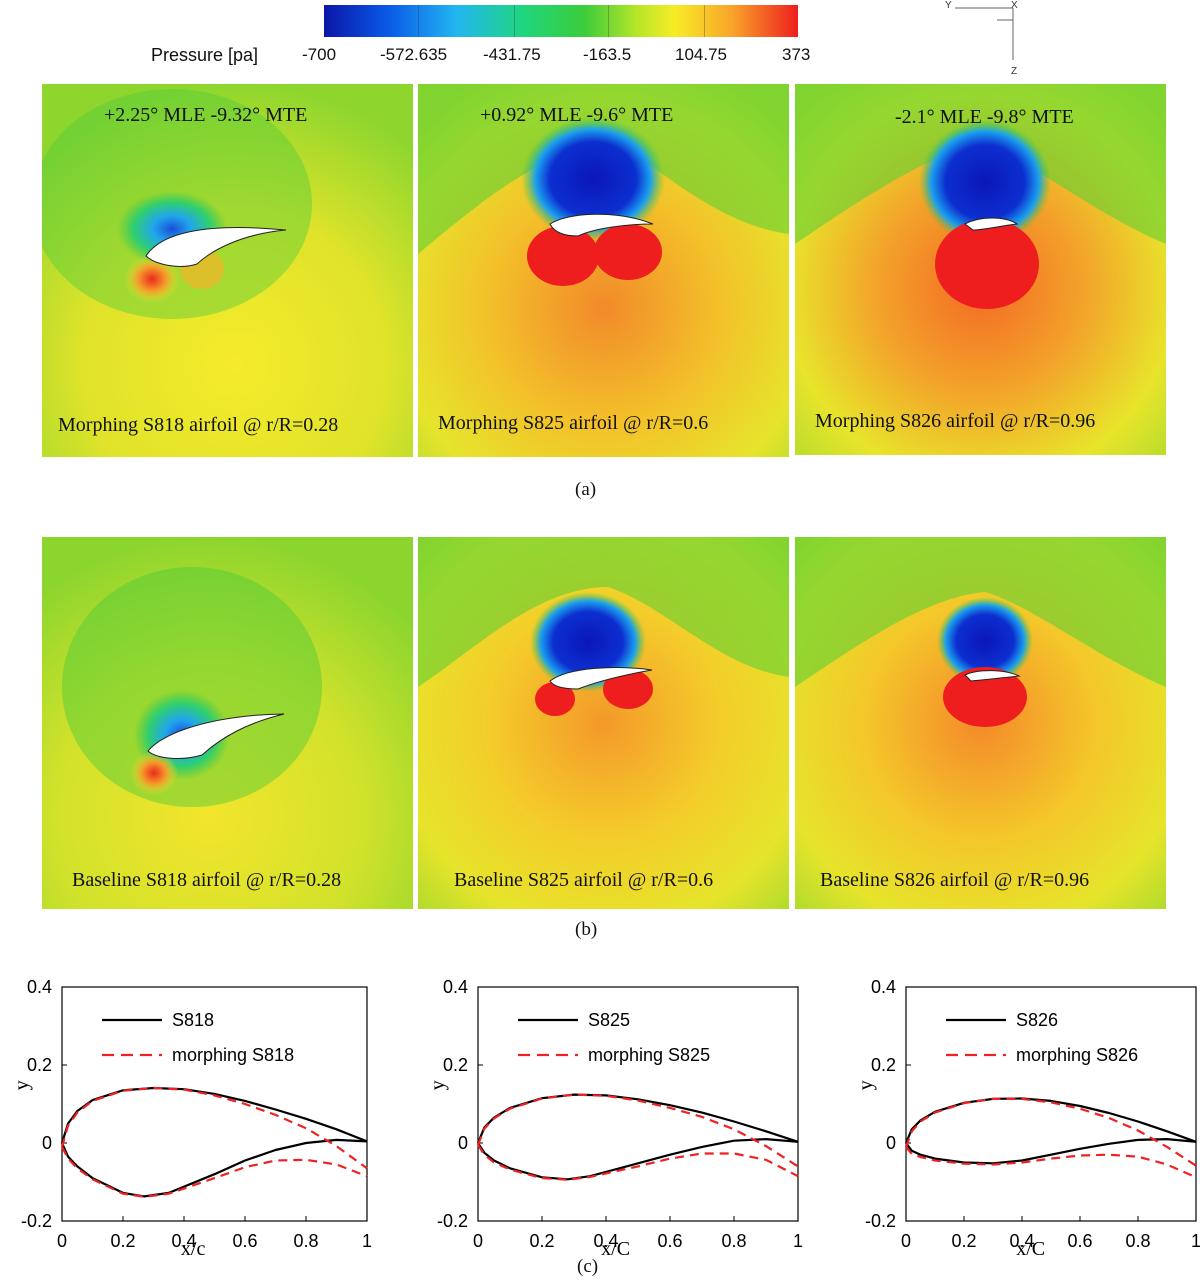 This screenshot has width=1200, height=1283. I want to click on caption-a: (a), so click(586, 489).